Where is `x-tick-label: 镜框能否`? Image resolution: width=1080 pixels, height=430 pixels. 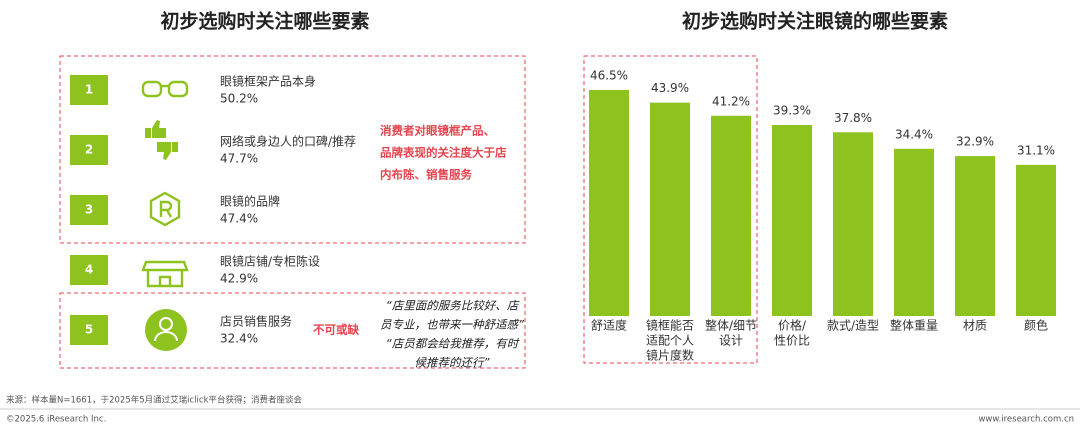 x-tick-label: 镜框能否 is located at coordinates (670, 325).